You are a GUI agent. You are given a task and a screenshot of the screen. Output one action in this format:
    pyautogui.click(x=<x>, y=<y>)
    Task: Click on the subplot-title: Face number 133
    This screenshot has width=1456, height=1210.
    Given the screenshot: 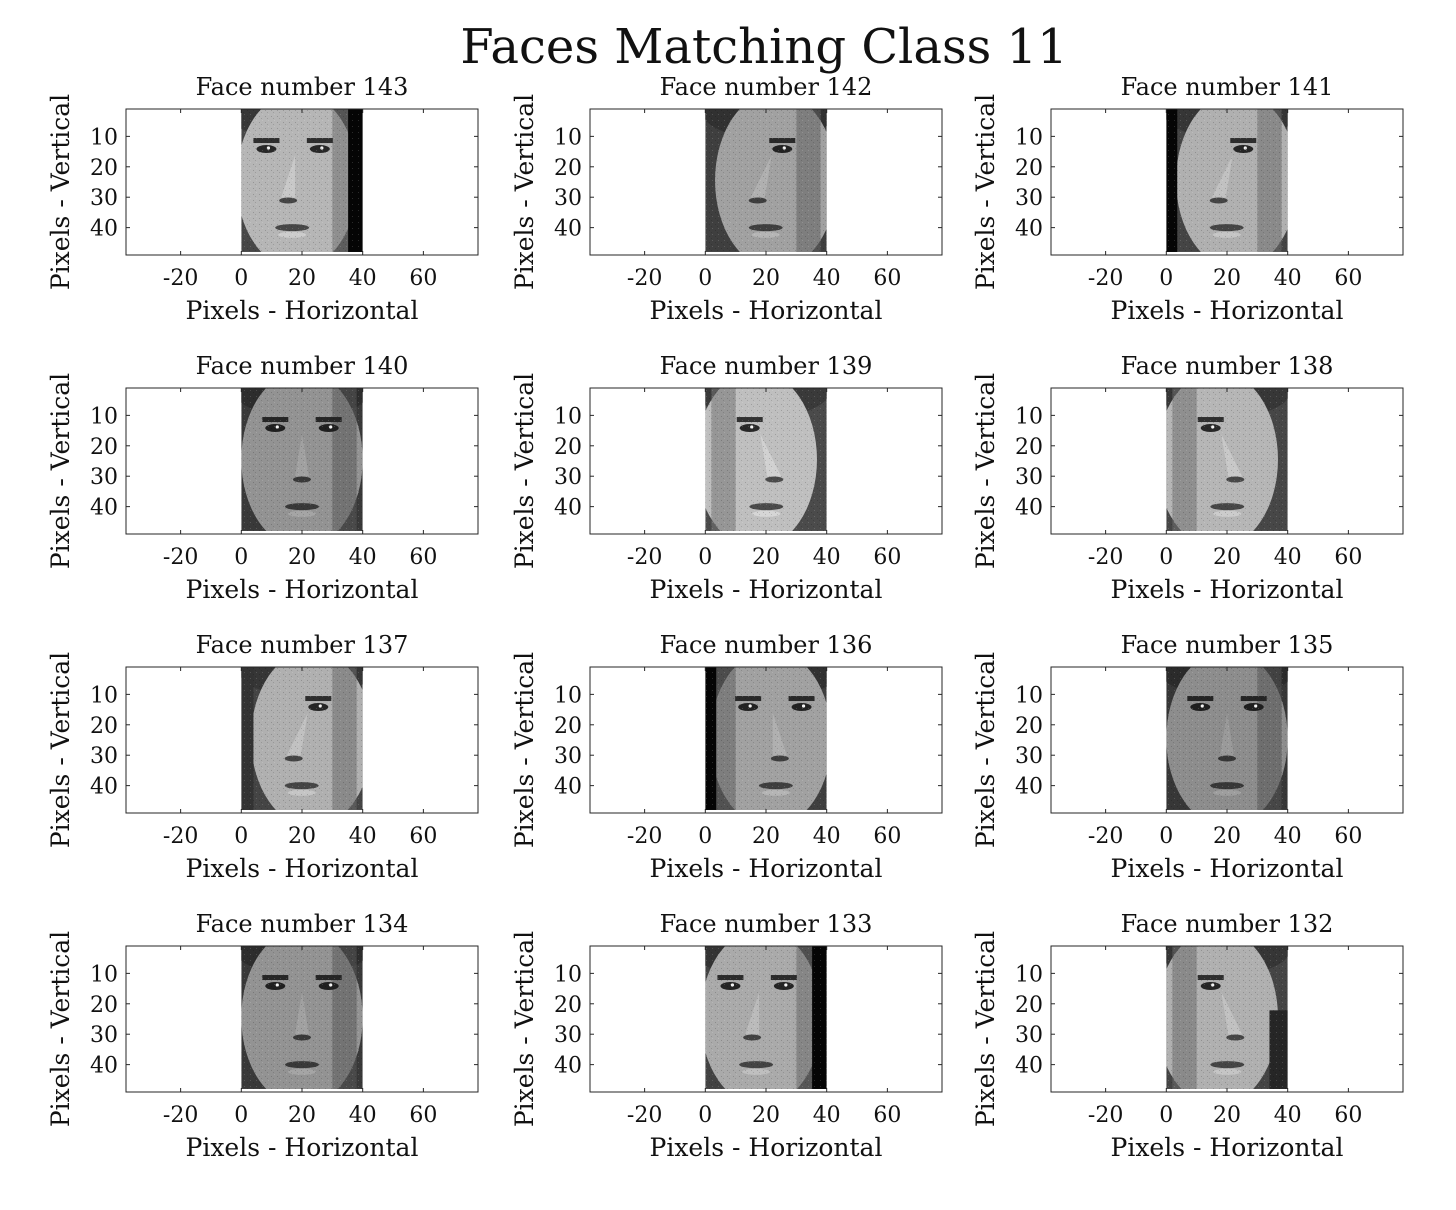 What is the action you would take?
    pyautogui.click(x=766, y=924)
    